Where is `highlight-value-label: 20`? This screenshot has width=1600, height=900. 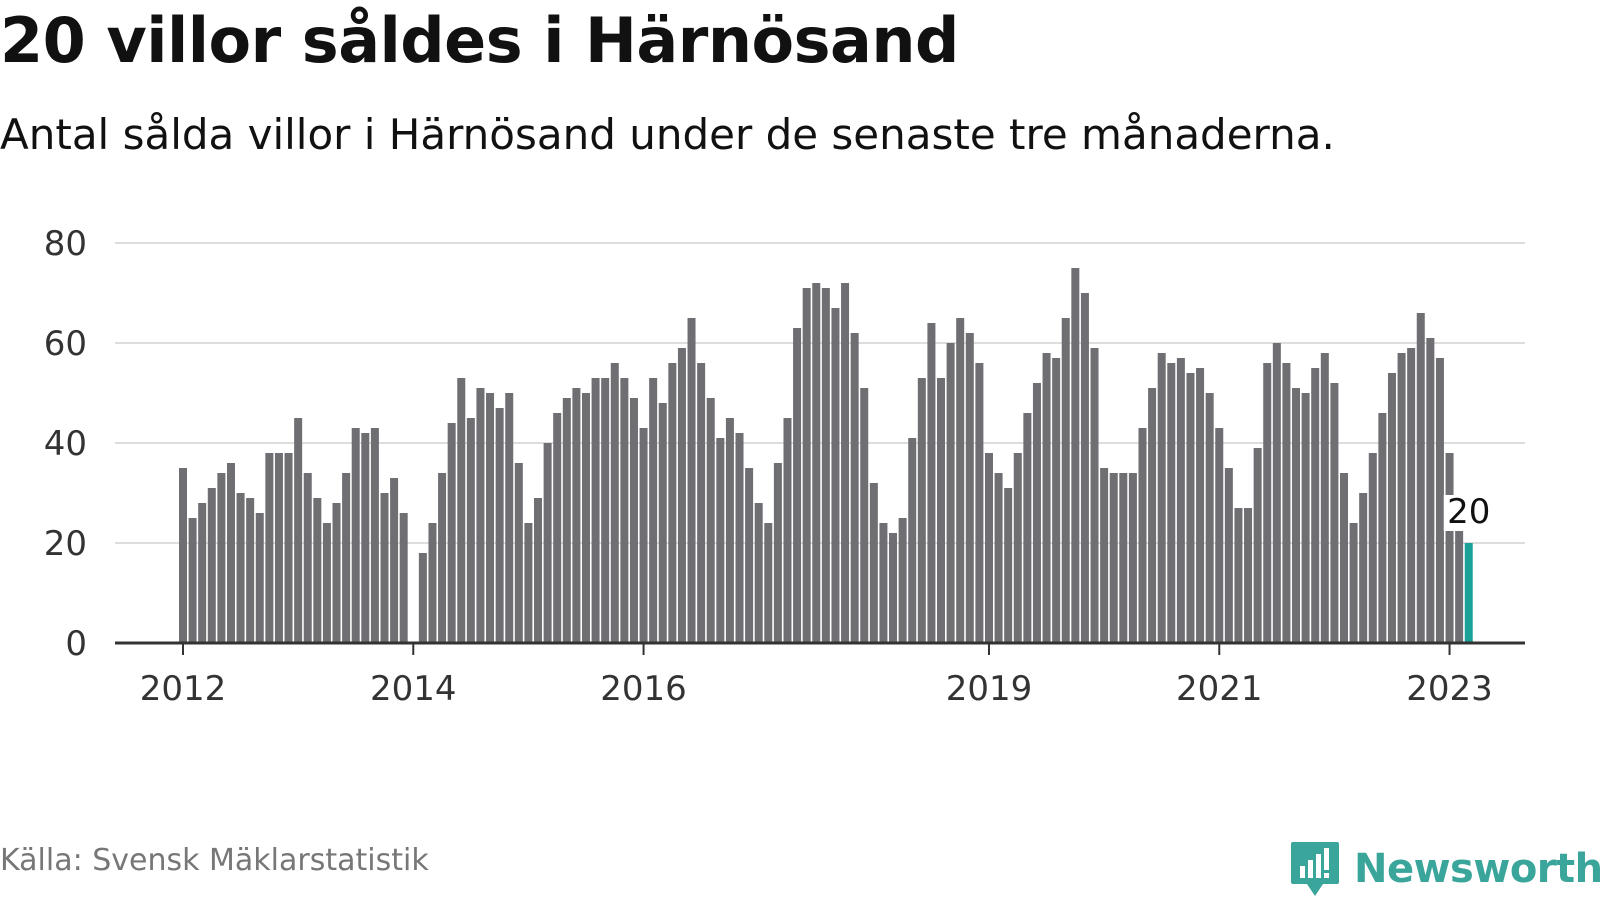 highlight-value-label: 20 is located at coordinates (1468, 512).